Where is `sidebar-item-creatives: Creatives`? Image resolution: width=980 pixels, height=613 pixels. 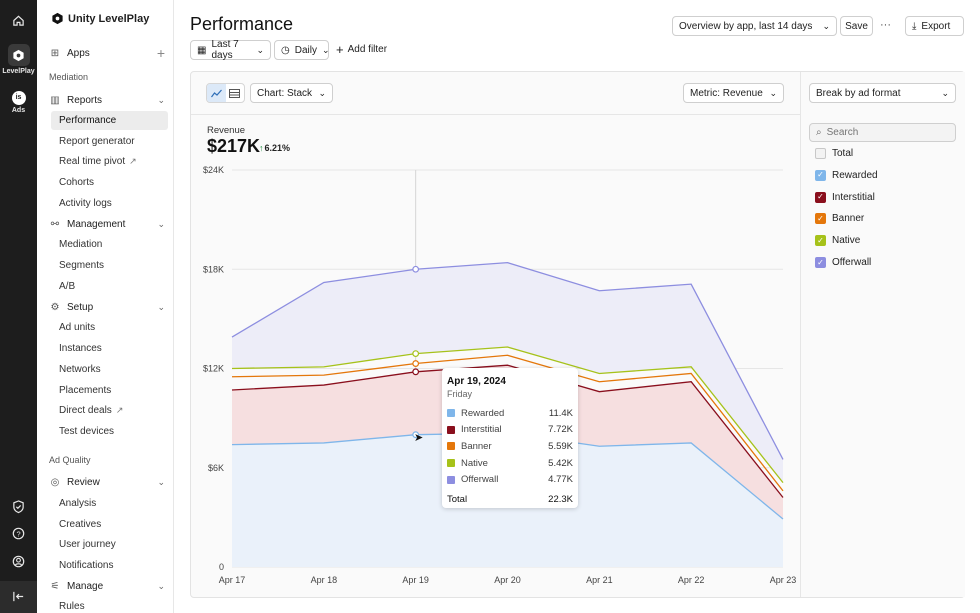 sidebar-item-creatives: Creatives is located at coordinates (109, 524).